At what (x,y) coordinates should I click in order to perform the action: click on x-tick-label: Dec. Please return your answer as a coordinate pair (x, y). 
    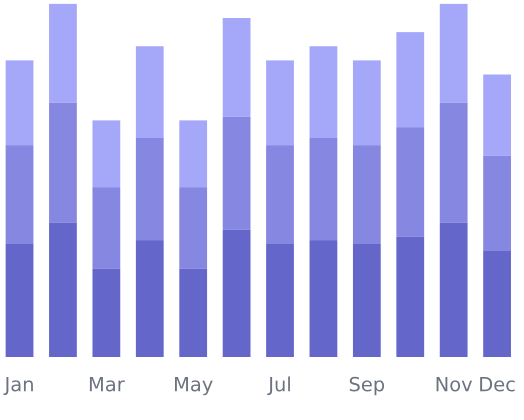
    Looking at the image, I should click on (497, 384).